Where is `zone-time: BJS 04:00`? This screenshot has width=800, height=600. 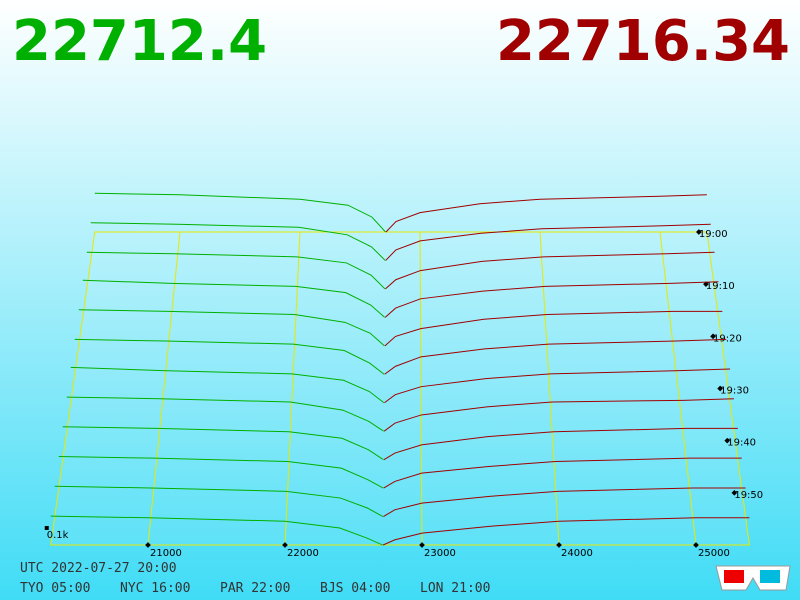
zone-time: BJS 04:00 is located at coordinates (355, 588).